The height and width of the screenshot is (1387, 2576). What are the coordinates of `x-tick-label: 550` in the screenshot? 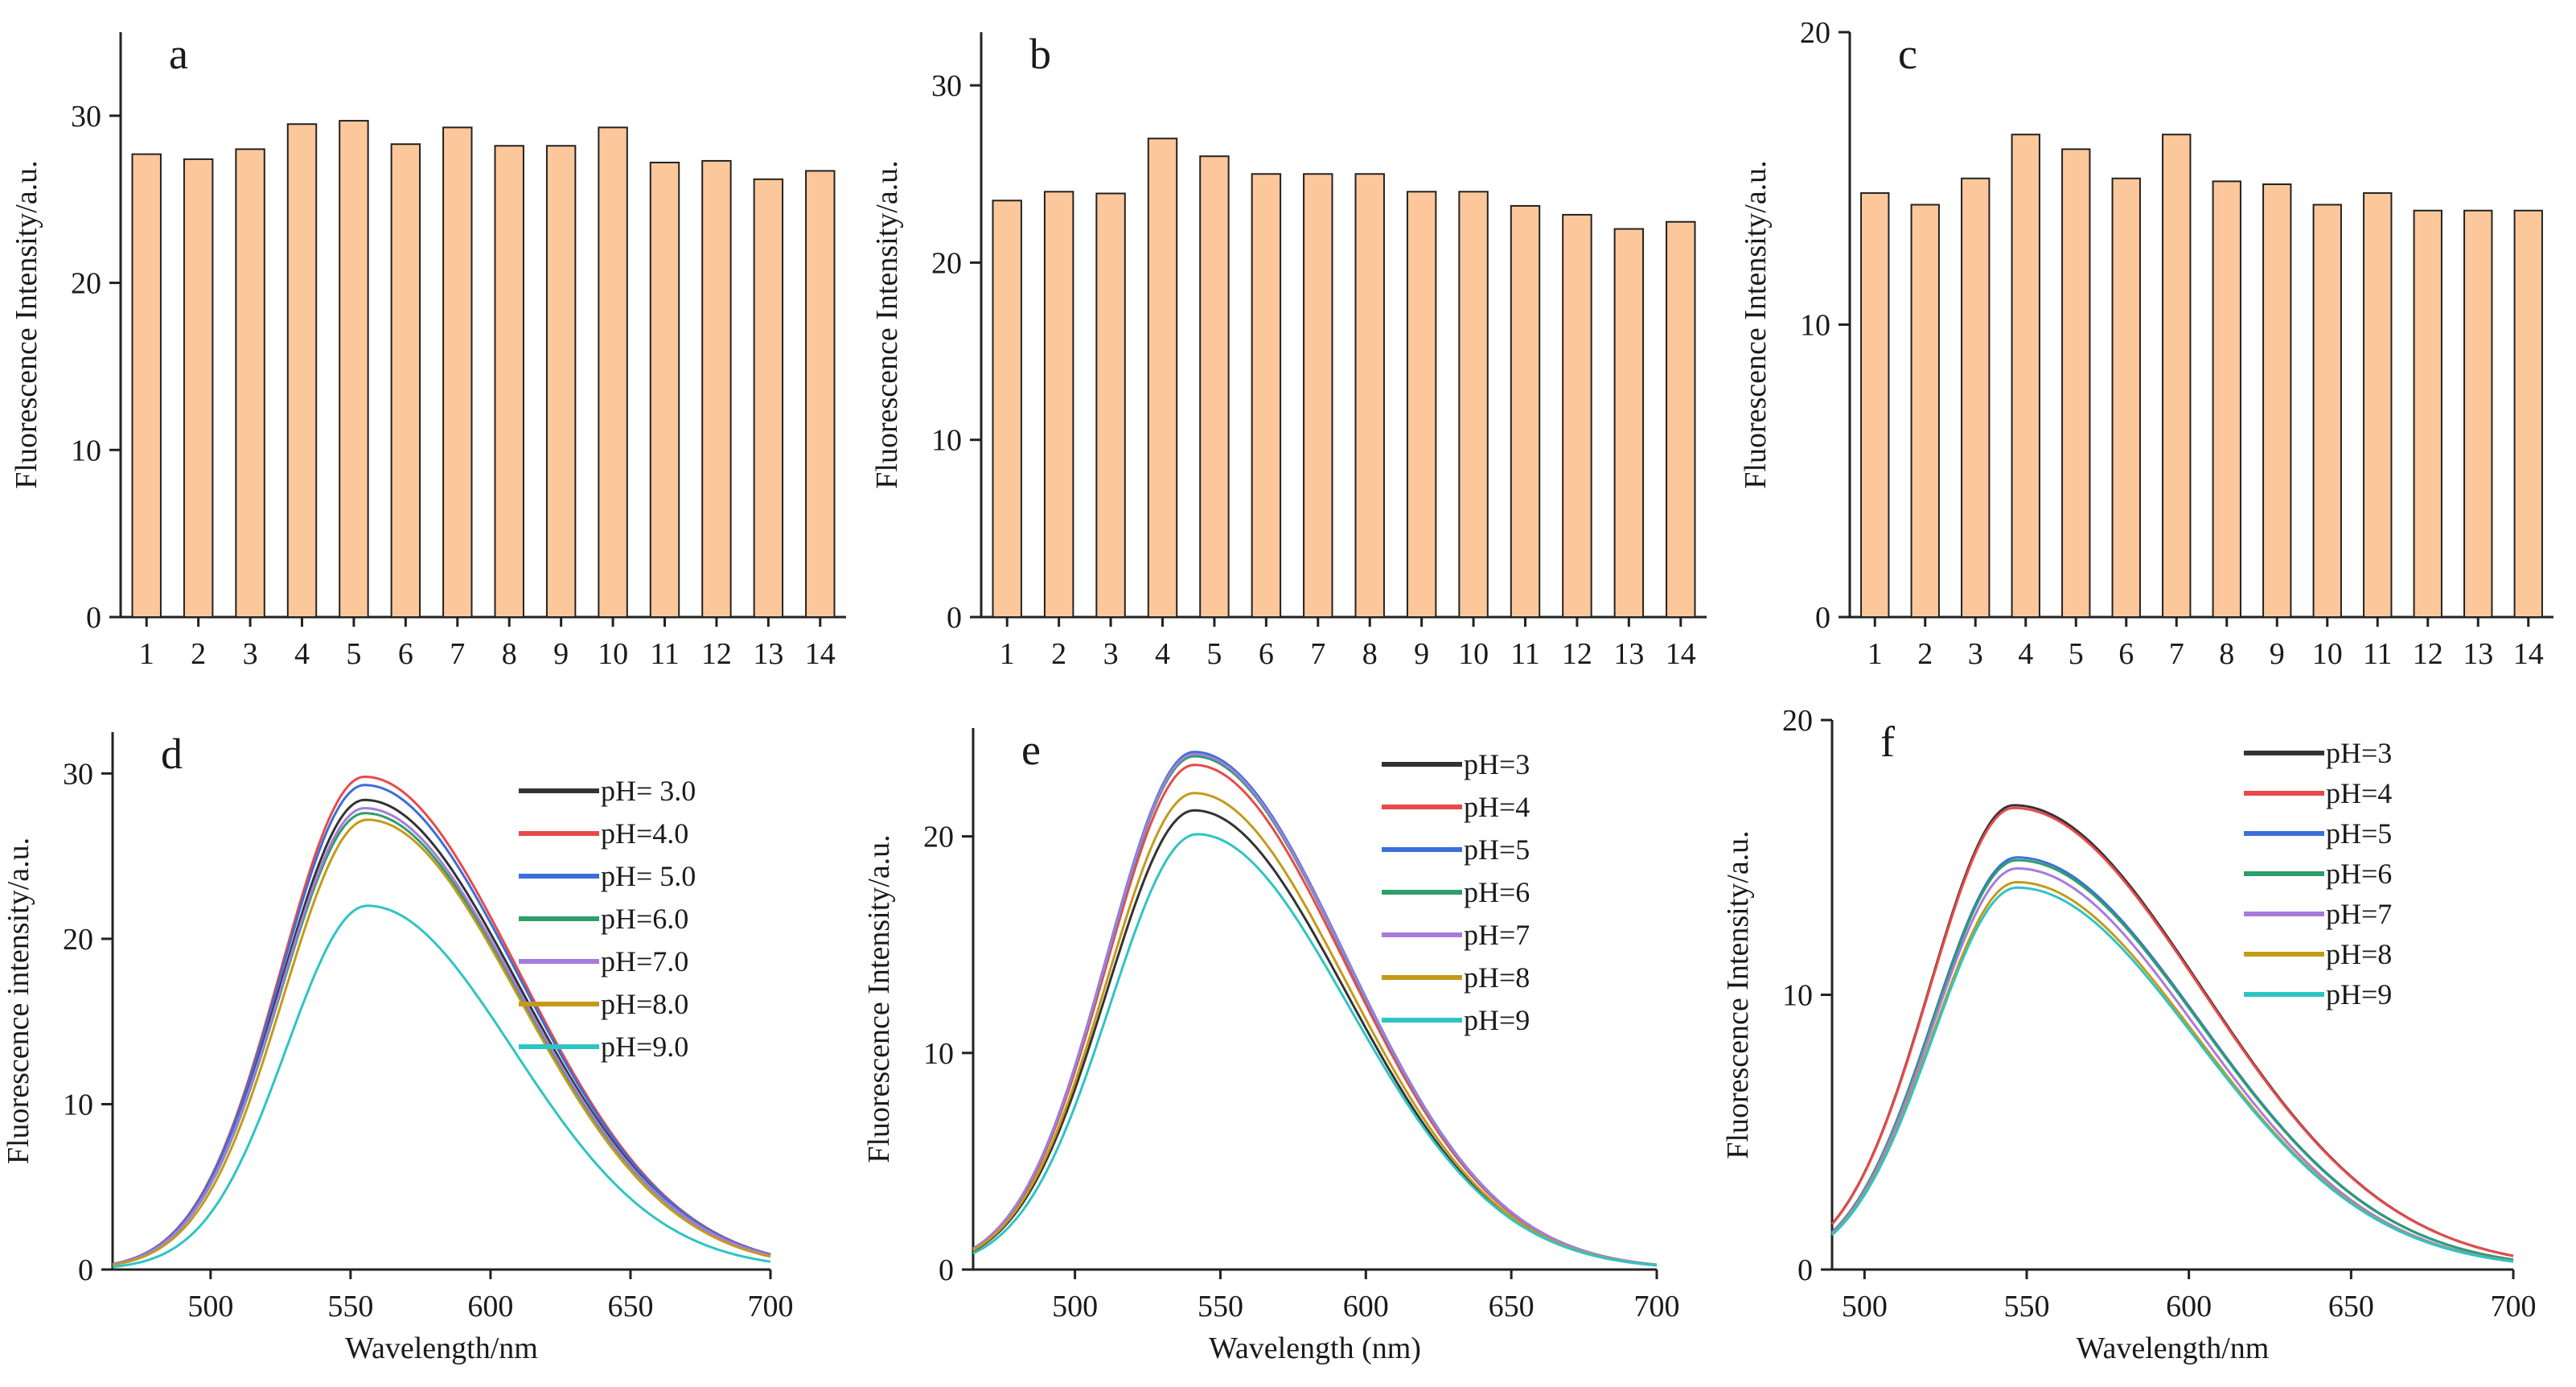 It's located at (2027, 1306).